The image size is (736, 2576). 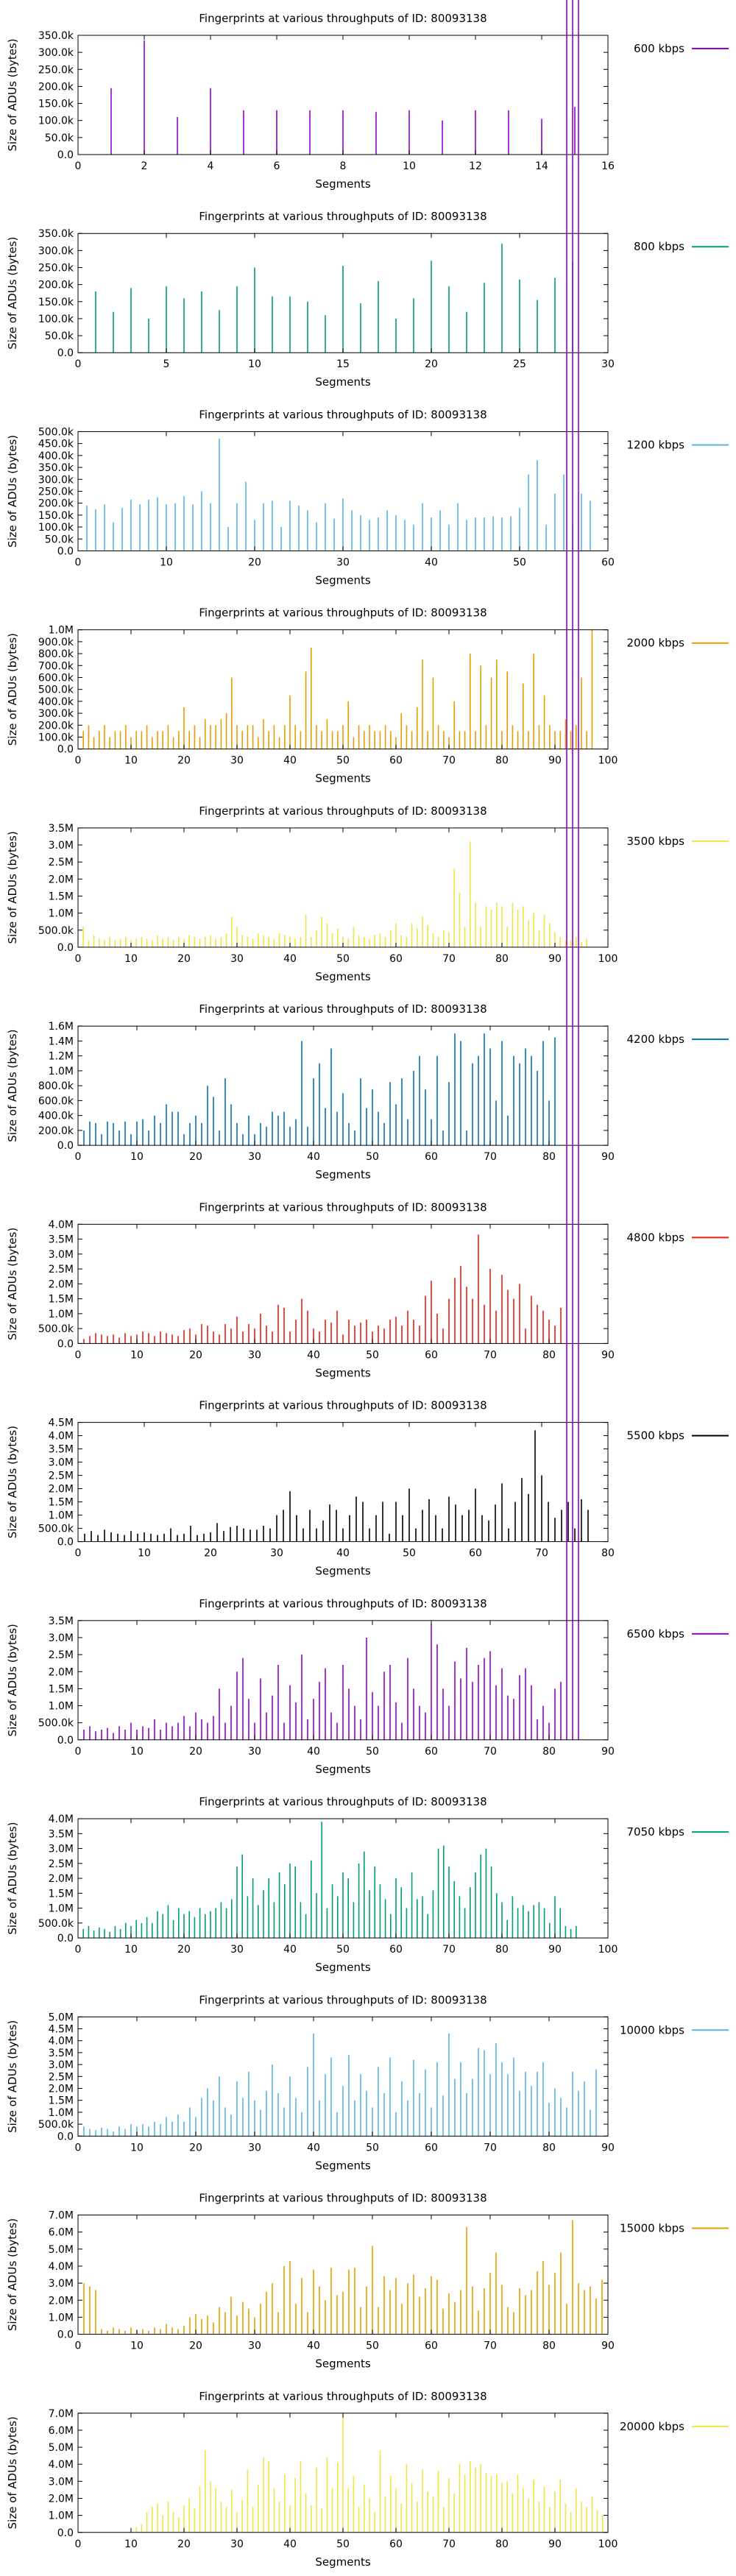 What do you see at coordinates (59, 336) in the screenshot?
I see `y-tick-label: 50.0k` at bounding box center [59, 336].